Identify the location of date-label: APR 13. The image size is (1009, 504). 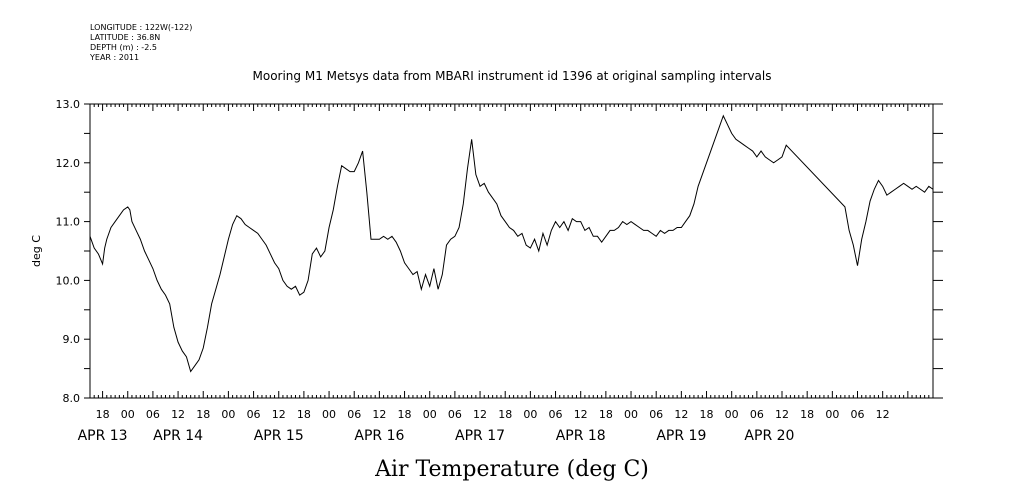
(103, 436).